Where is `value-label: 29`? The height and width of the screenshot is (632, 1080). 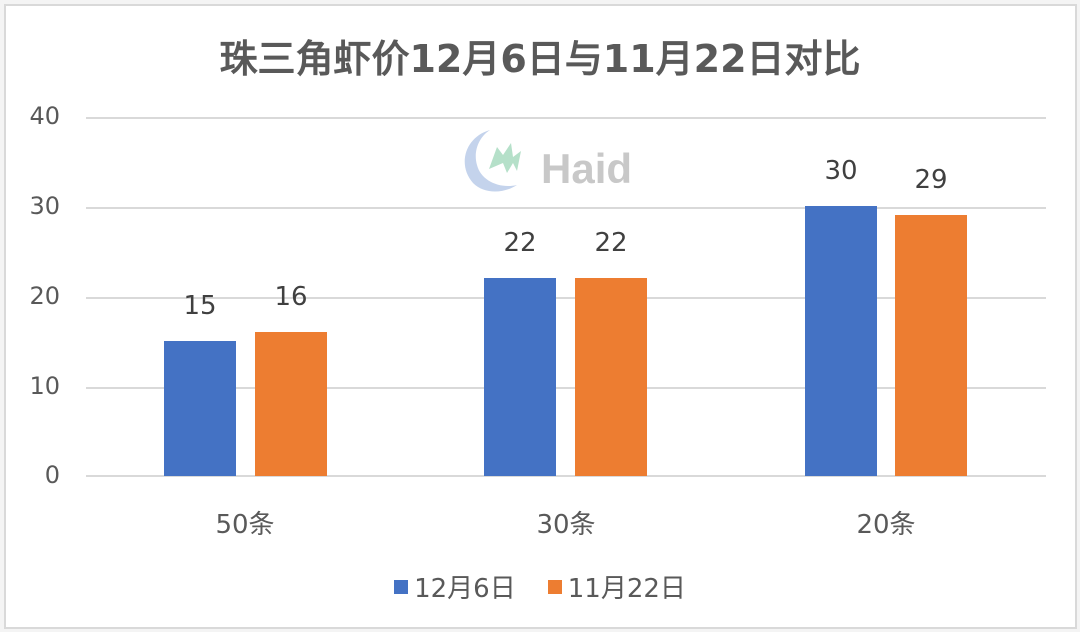 value-label: 29 is located at coordinates (931, 180).